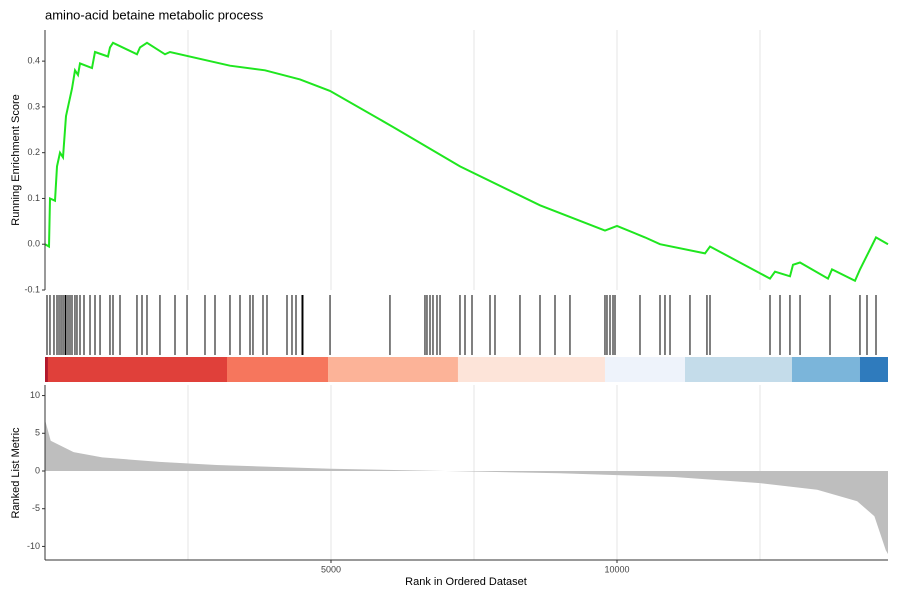  What do you see at coordinates (33, 61) in the screenshot?
I see `y-tick-label: 0.4` at bounding box center [33, 61].